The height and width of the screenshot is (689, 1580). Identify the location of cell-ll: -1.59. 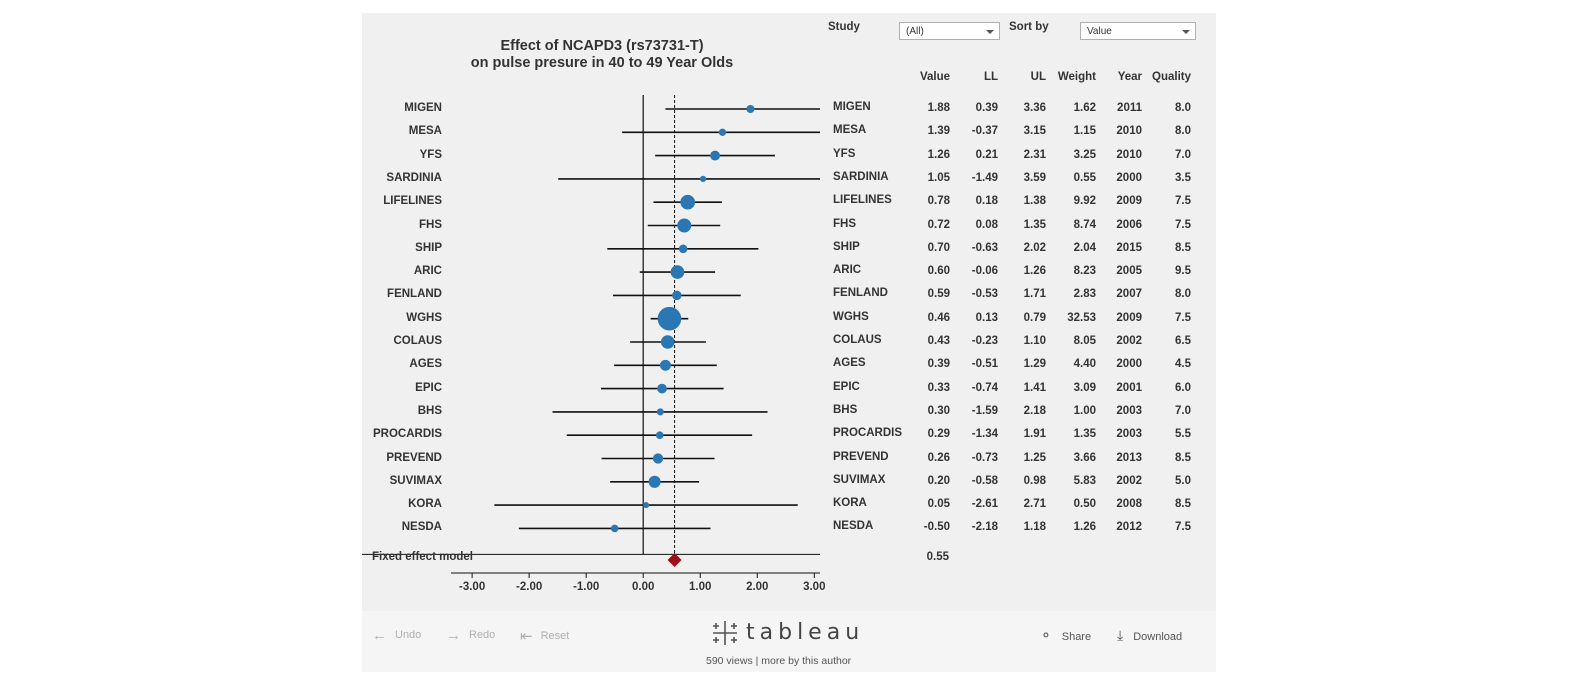
(984, 410).